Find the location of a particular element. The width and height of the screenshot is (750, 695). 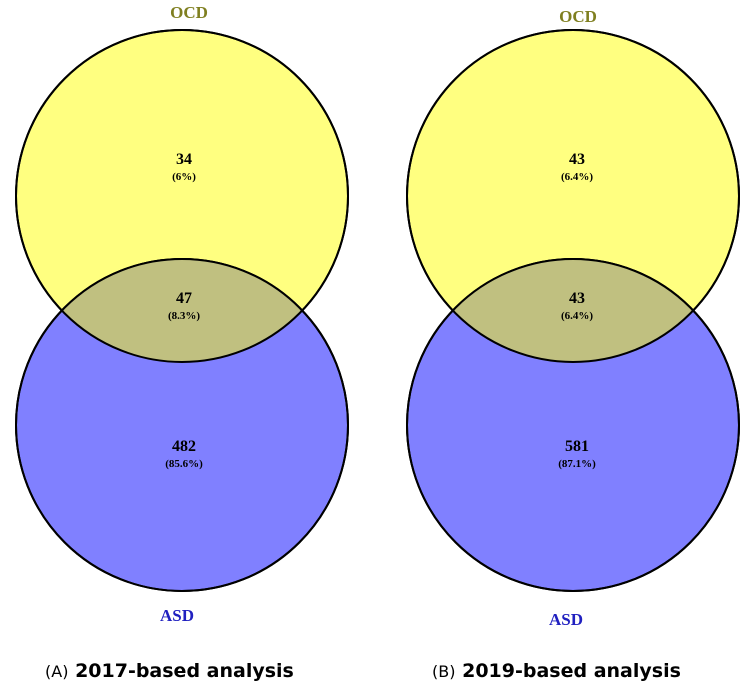

caption-prefix: (B) is located at coordinates (444, 671).